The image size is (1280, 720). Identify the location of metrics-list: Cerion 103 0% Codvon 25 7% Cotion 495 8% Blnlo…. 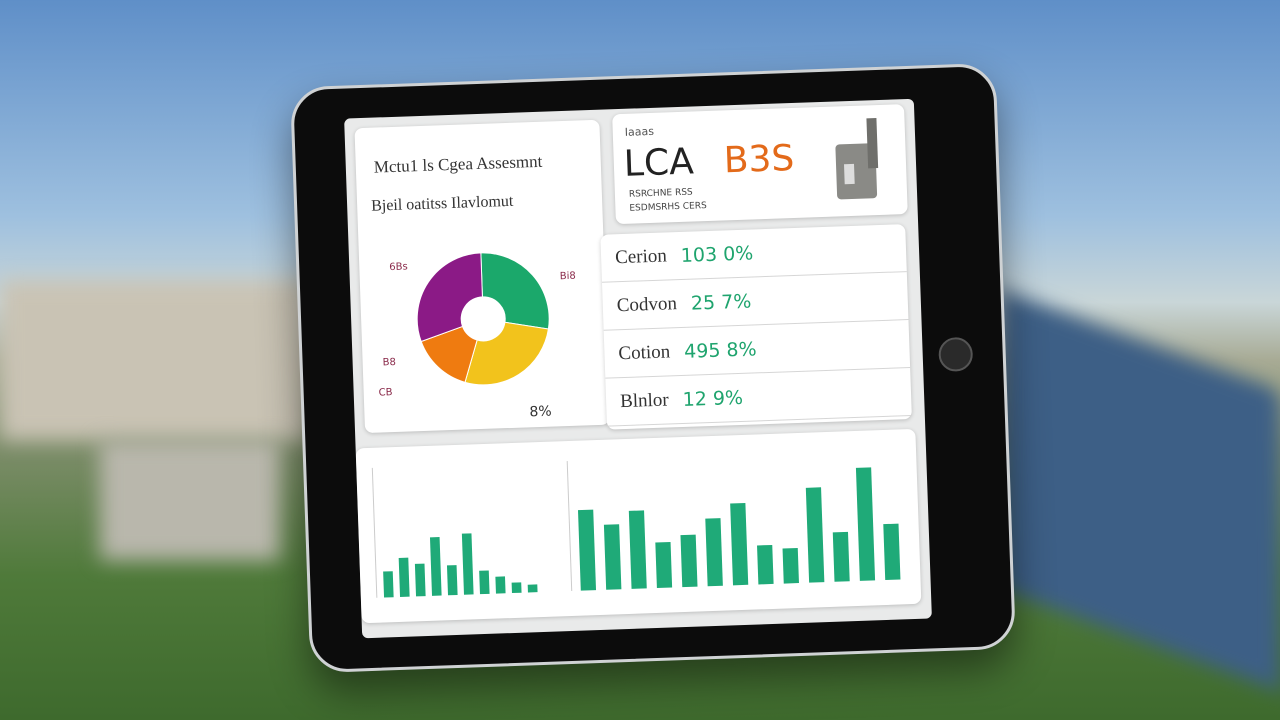
(756, 327).